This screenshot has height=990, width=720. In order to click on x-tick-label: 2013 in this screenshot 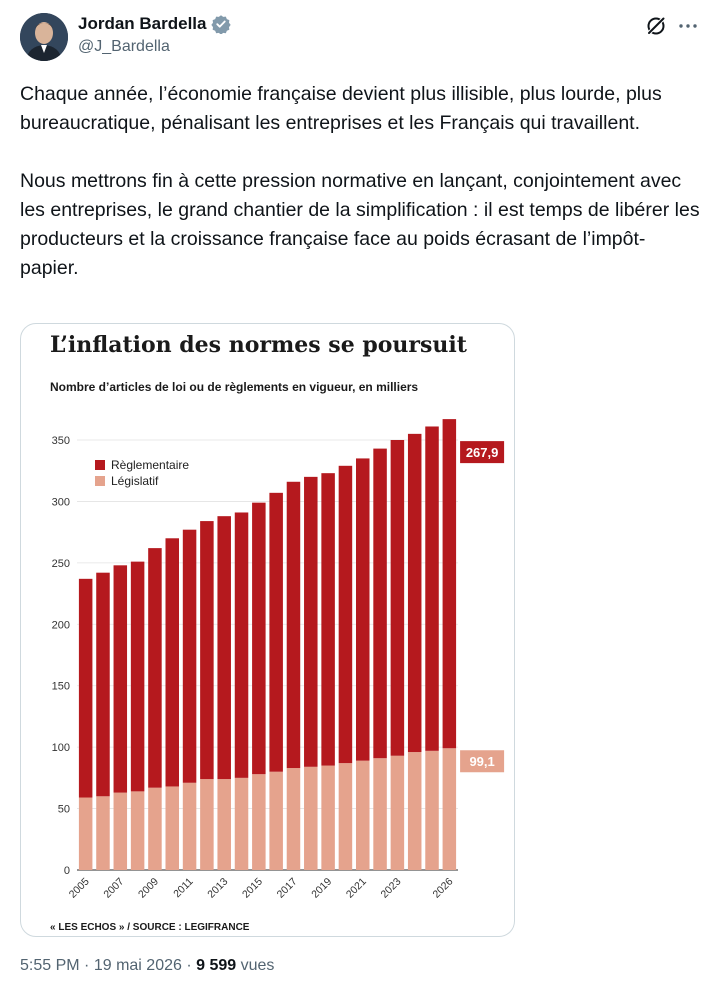, I will do `click(217, 888)`.